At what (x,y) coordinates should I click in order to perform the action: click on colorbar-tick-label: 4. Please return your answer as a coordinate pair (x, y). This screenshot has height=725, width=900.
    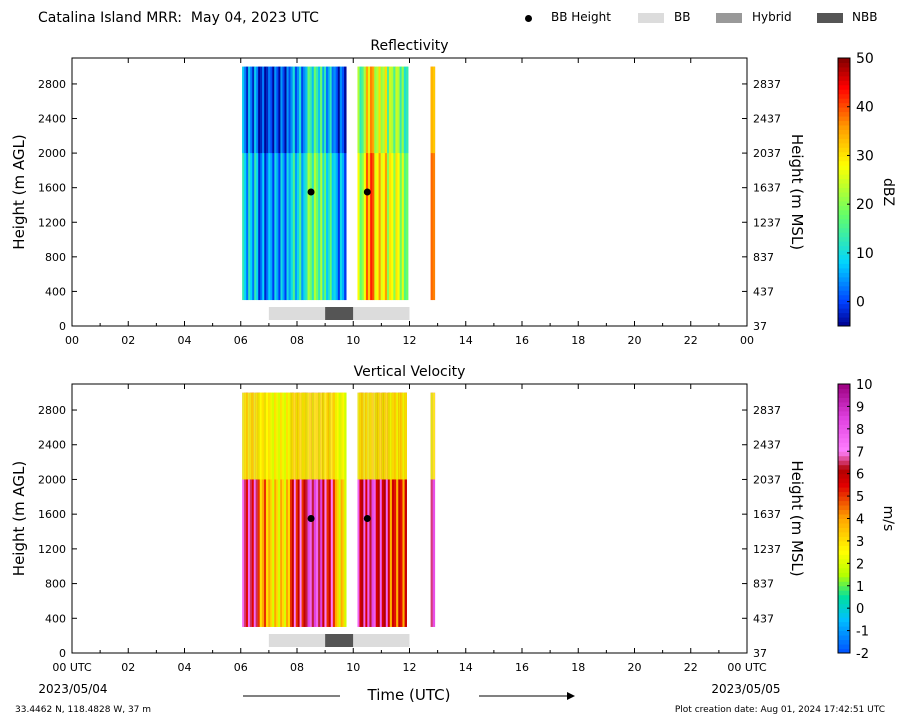
    Looking at the image, I should click on (860, 520).